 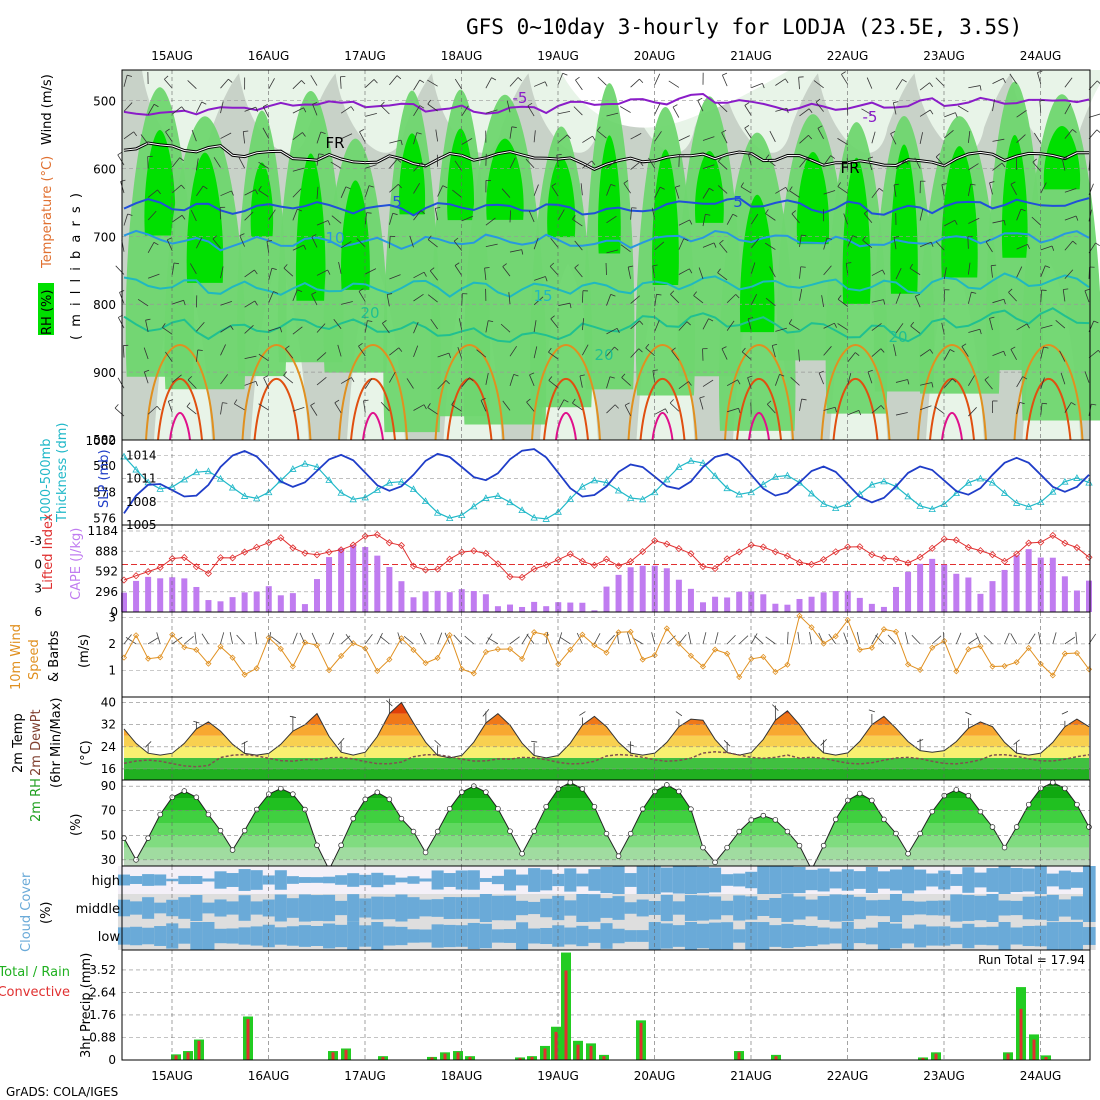 I want to click on thickness-marker, so click(x=425, y=501).